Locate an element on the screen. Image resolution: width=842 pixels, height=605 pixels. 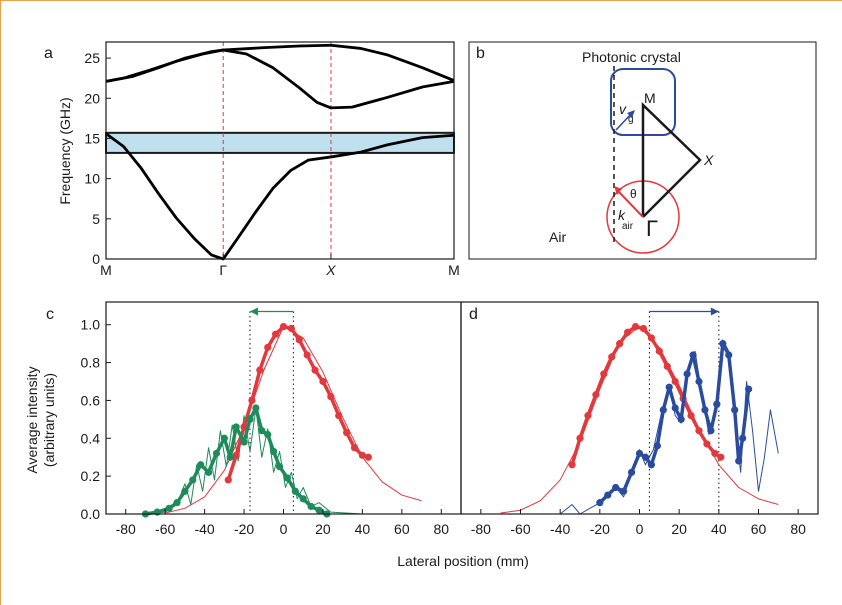
ytick-label: 0.4 is located at coordinates (91, 438).